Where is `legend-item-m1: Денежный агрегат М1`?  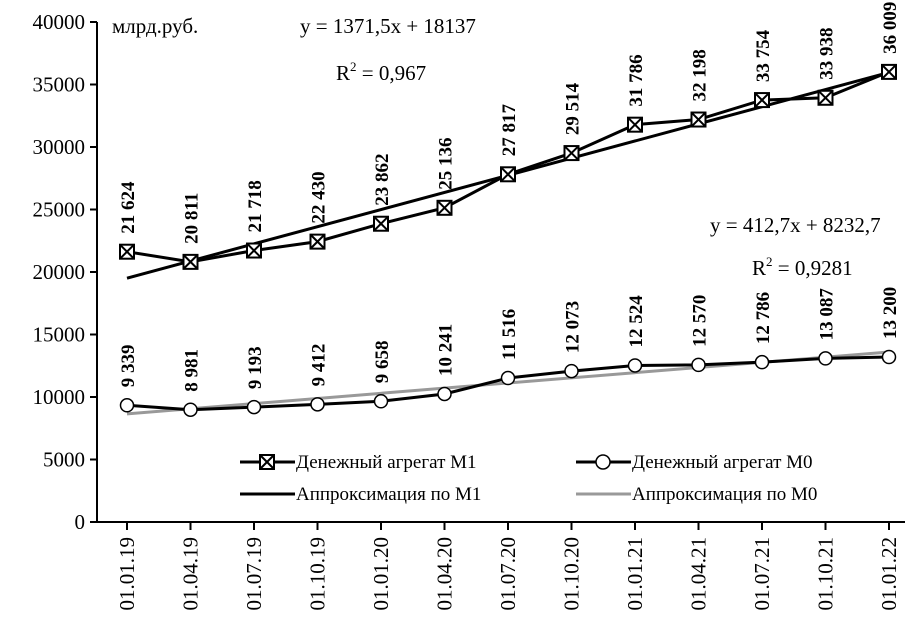
legend-item-m1: Денежный агрегат М1 is located at coordinates (358, 462).